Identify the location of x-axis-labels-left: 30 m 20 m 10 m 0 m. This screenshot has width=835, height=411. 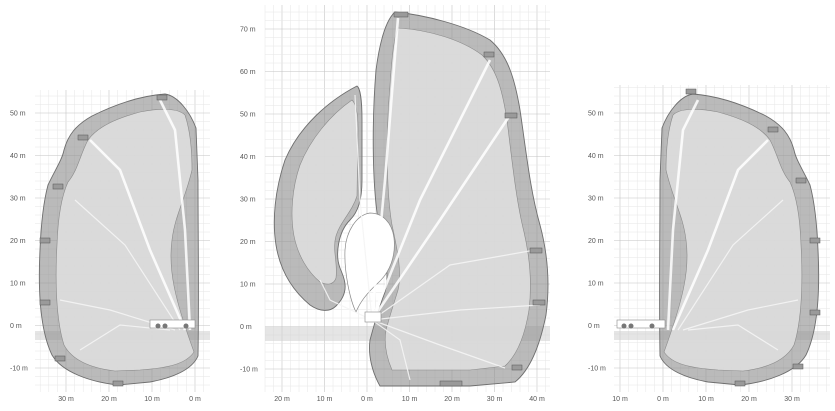
(129, 399).